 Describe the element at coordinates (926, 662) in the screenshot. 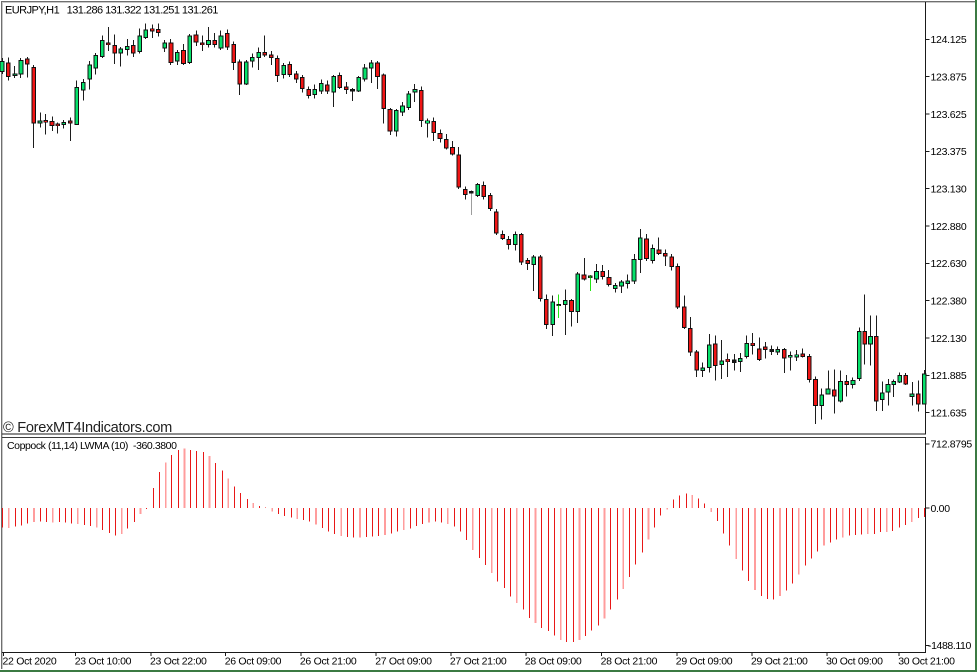

I see `svg-text: 30 Oct 21:00` at that location.